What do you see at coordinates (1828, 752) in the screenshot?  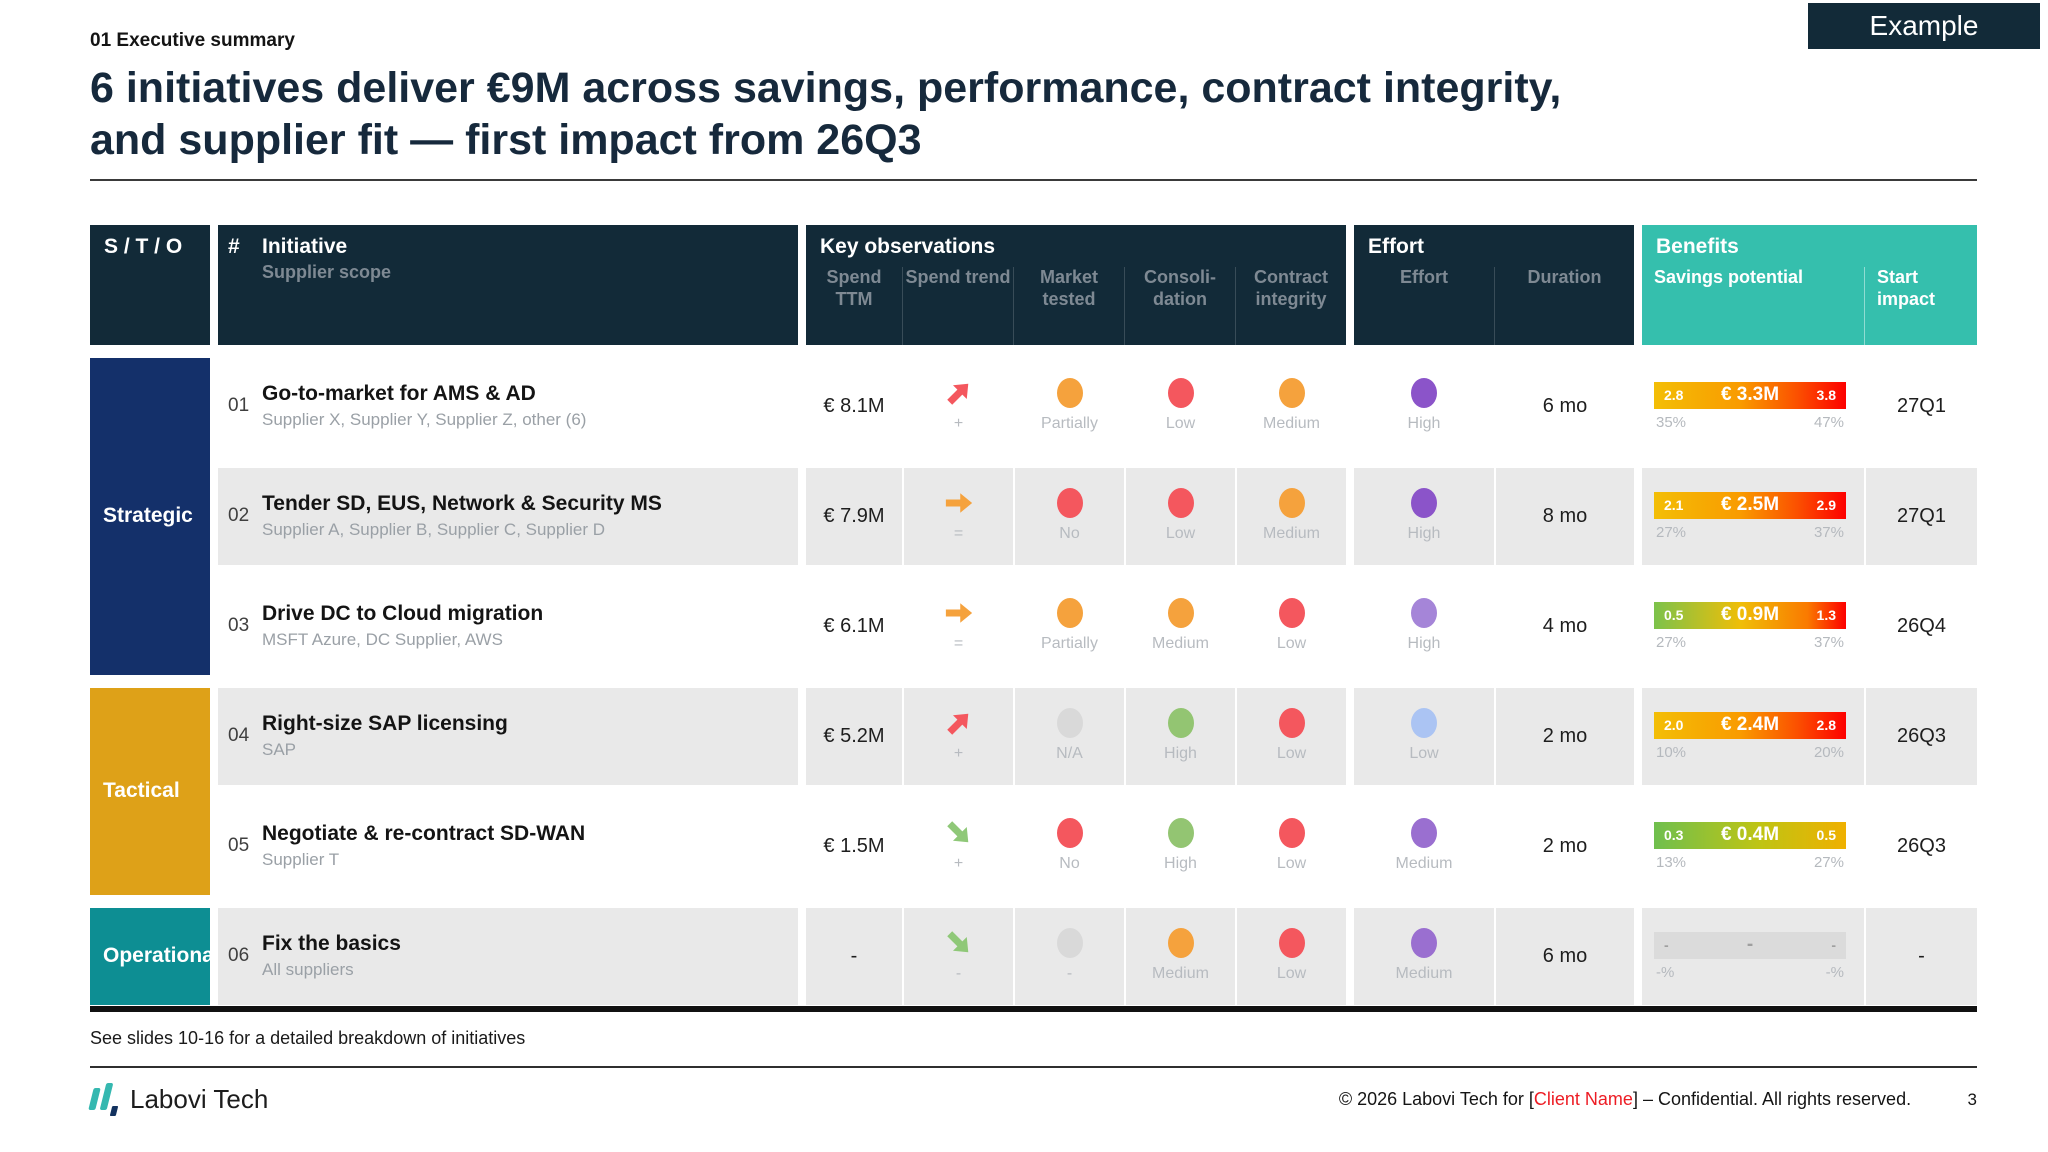 I see `savings-percent-high: 20%` at bounding box center [1828, 752].